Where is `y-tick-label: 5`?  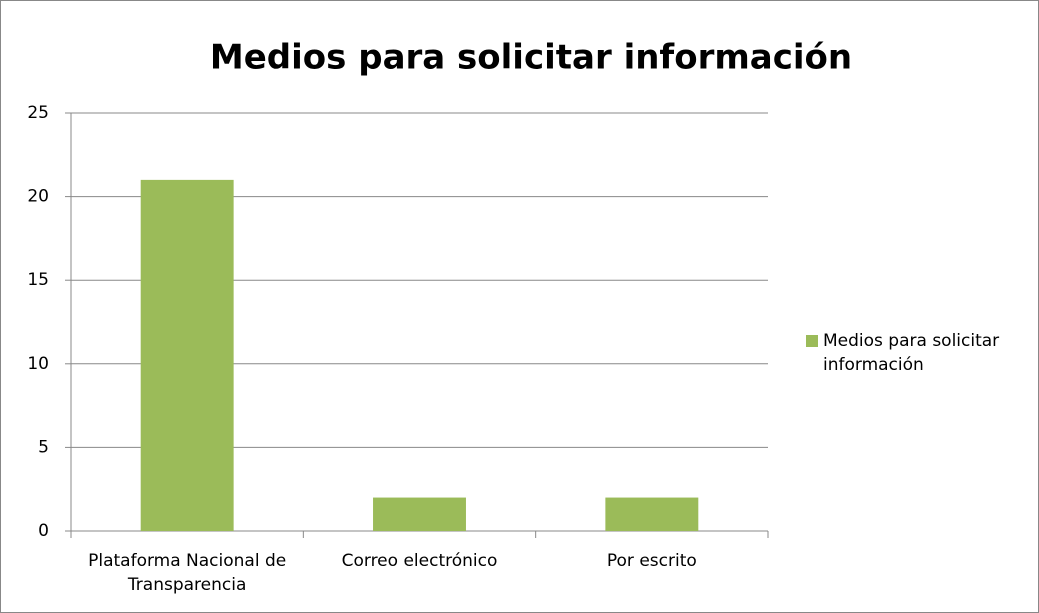
y-tick-label: 5 is located at coordinates (43, 447).